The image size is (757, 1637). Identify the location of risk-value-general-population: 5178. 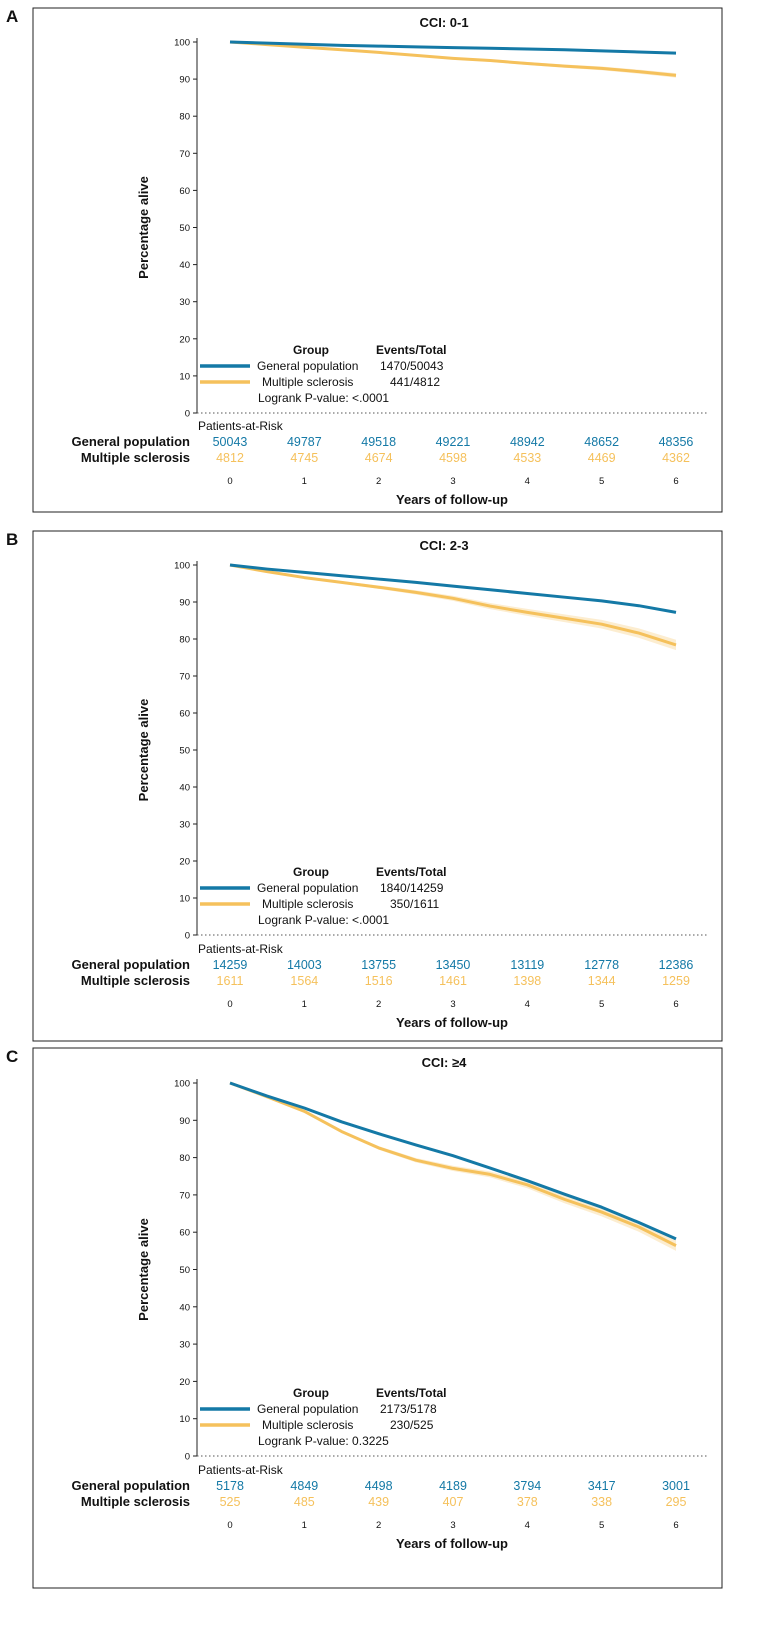
(230, 1486).